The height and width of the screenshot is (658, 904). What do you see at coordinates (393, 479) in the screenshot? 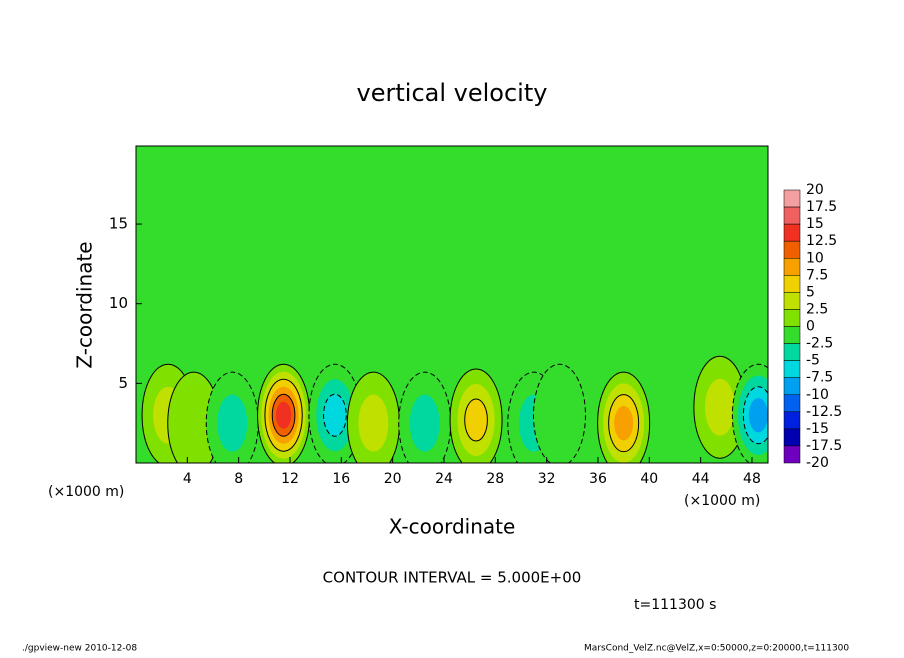
I see `x-tick-label: 20` at bounding box center [393, 479].